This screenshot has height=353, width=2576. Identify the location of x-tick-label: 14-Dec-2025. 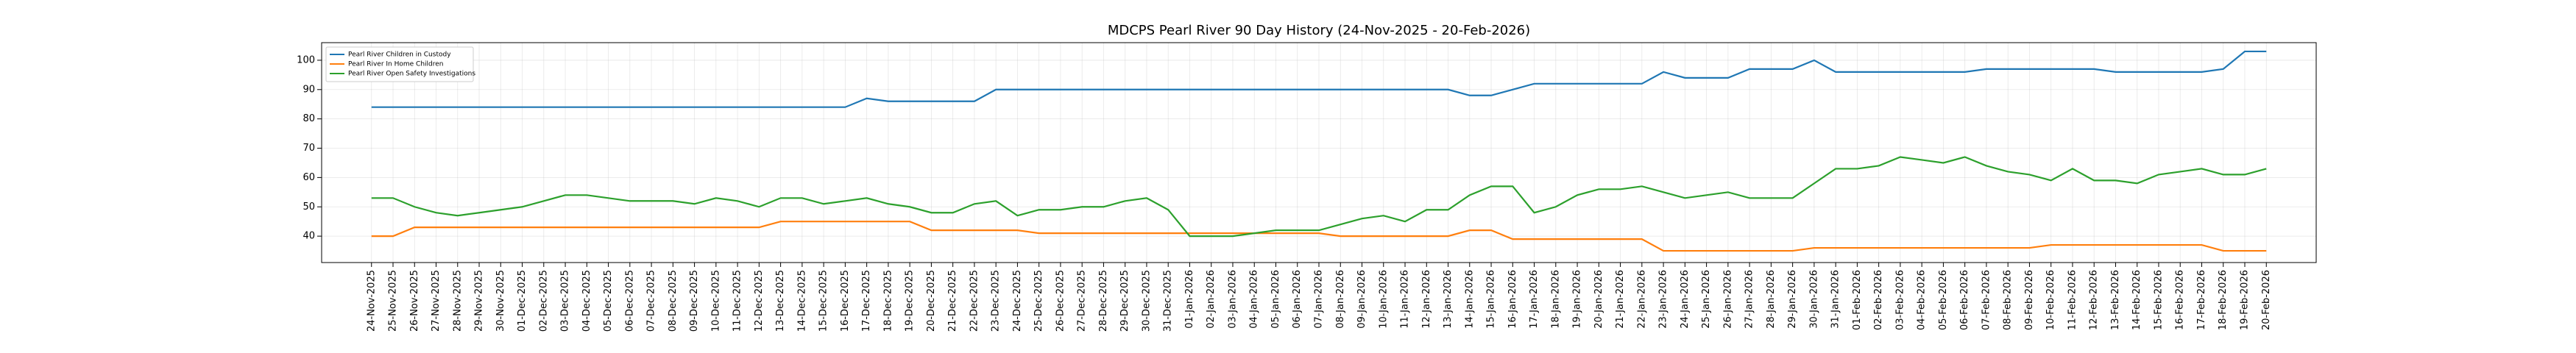
(801, 301).